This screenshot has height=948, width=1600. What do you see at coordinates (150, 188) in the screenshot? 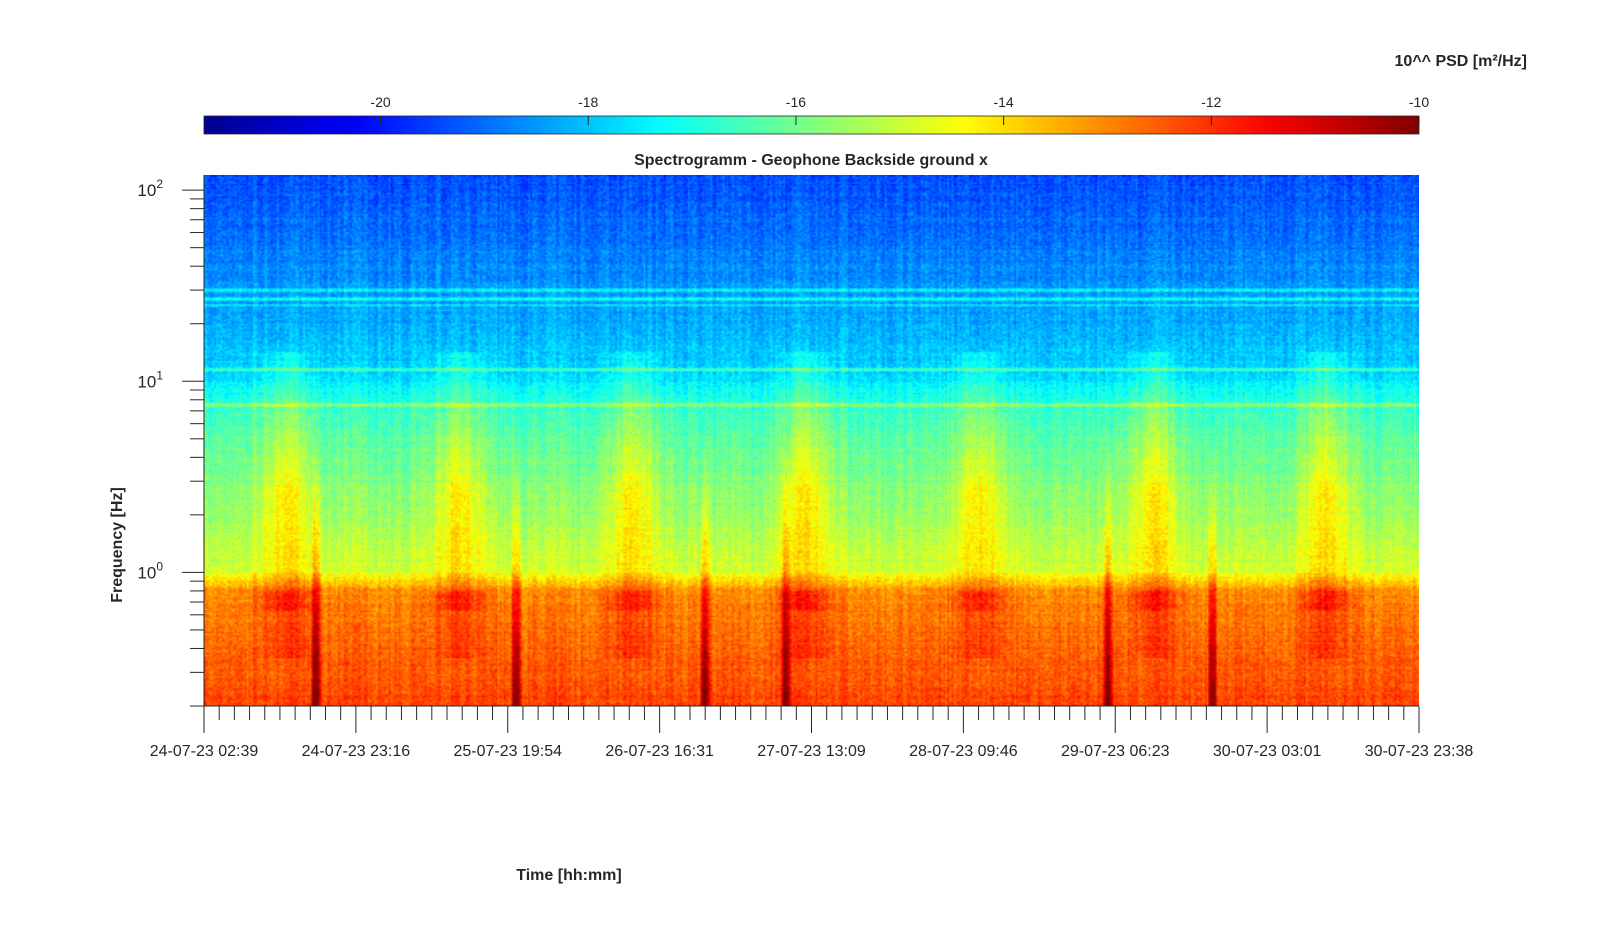
I see `y-tick-label: 10²` at bounding box center [150, 188].